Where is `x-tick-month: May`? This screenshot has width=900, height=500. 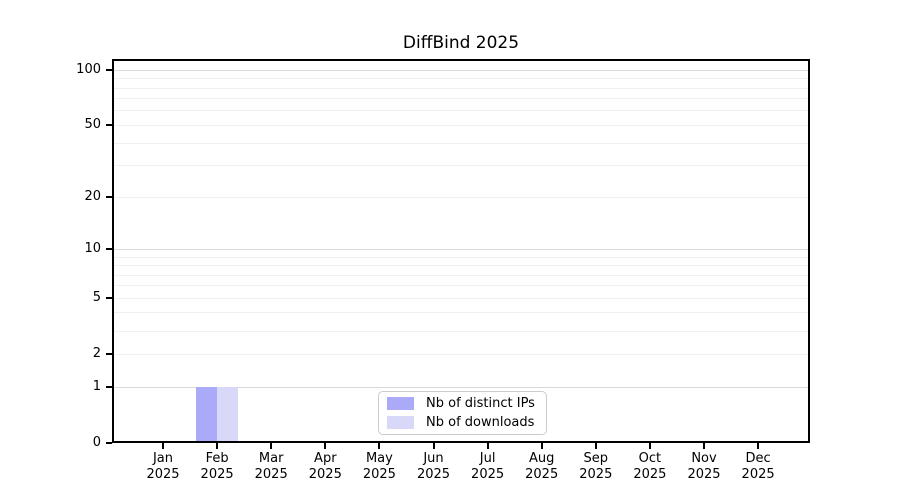
x-tick-month: May is located at coordinates (379, 458).